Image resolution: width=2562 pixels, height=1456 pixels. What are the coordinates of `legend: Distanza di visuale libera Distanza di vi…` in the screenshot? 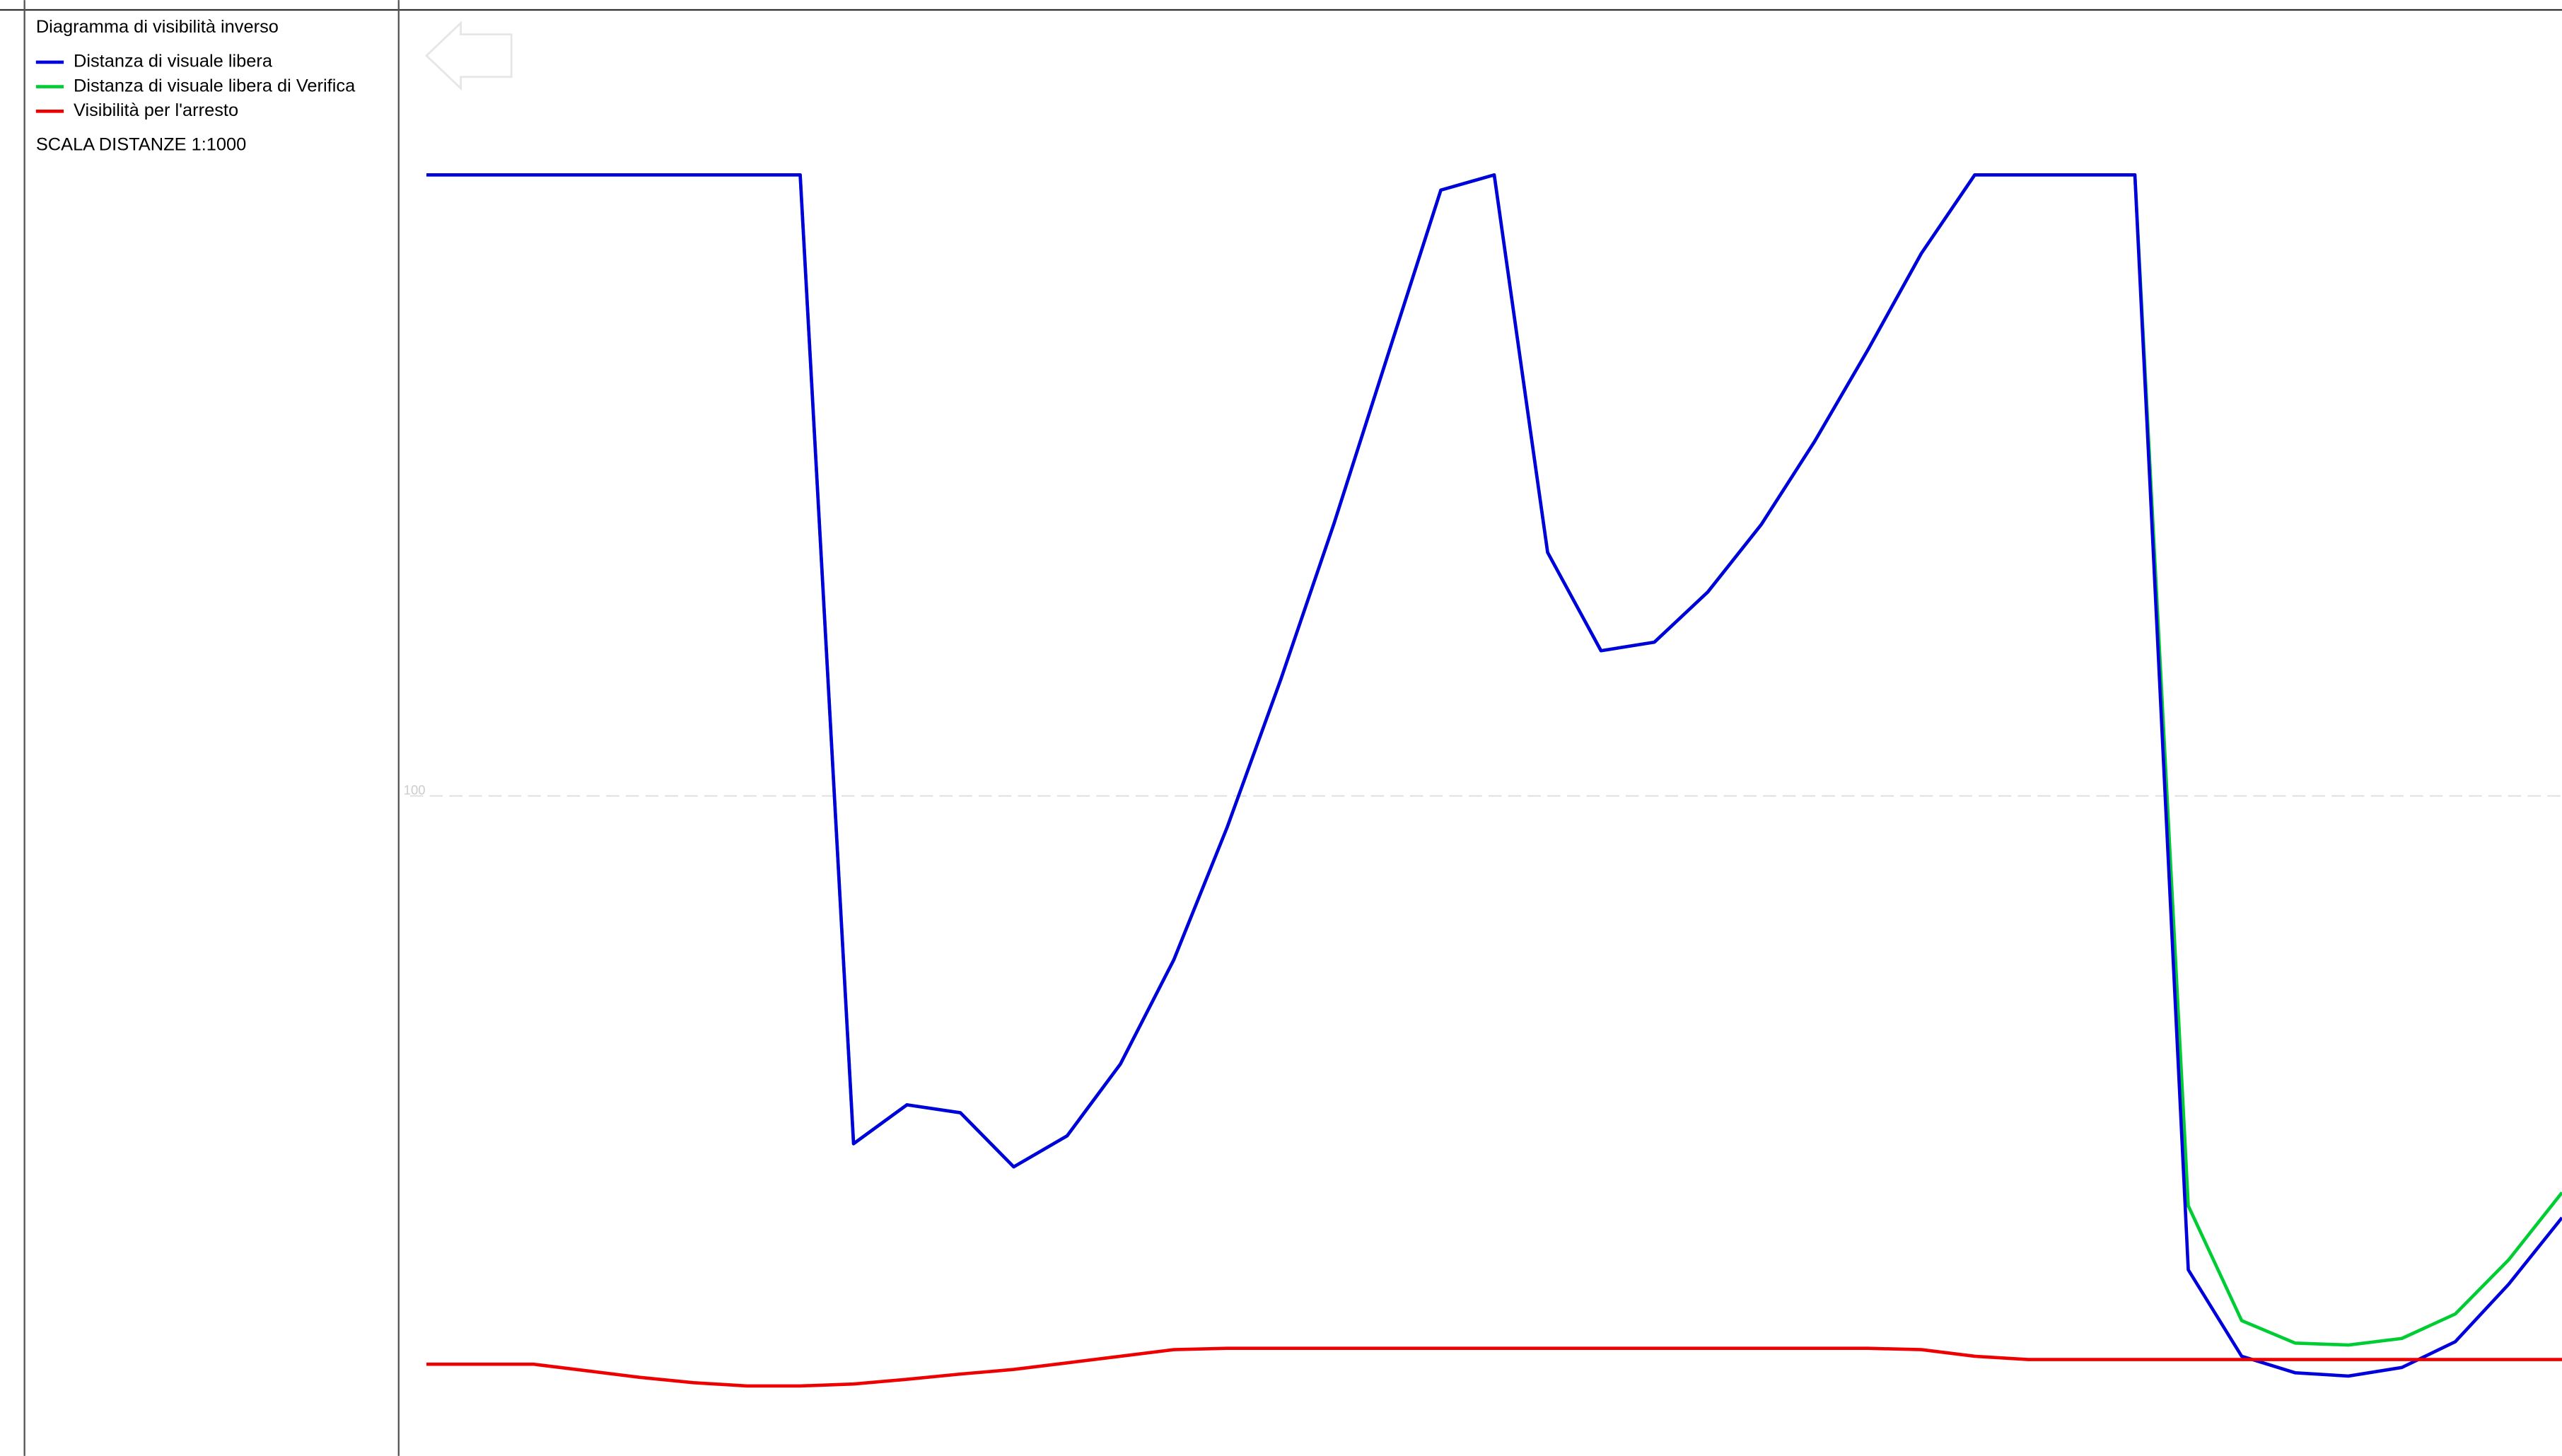 It's located at (195, 86).